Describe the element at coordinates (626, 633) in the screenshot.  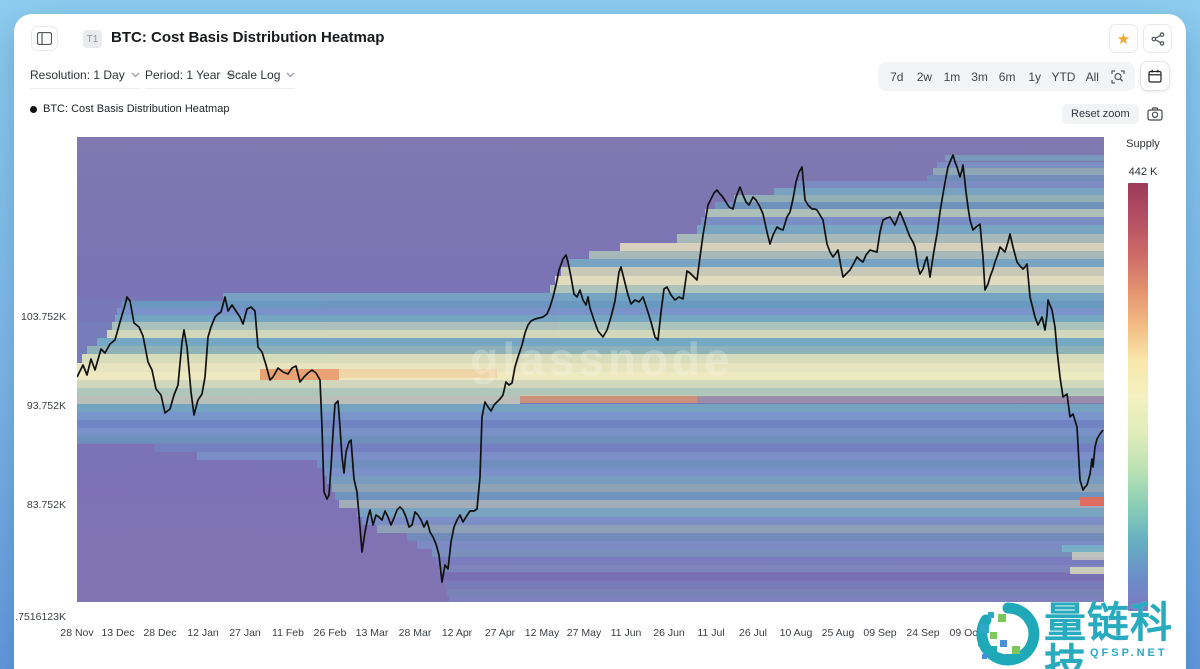
I see `x-tick-label: 11 Jun` at that location.